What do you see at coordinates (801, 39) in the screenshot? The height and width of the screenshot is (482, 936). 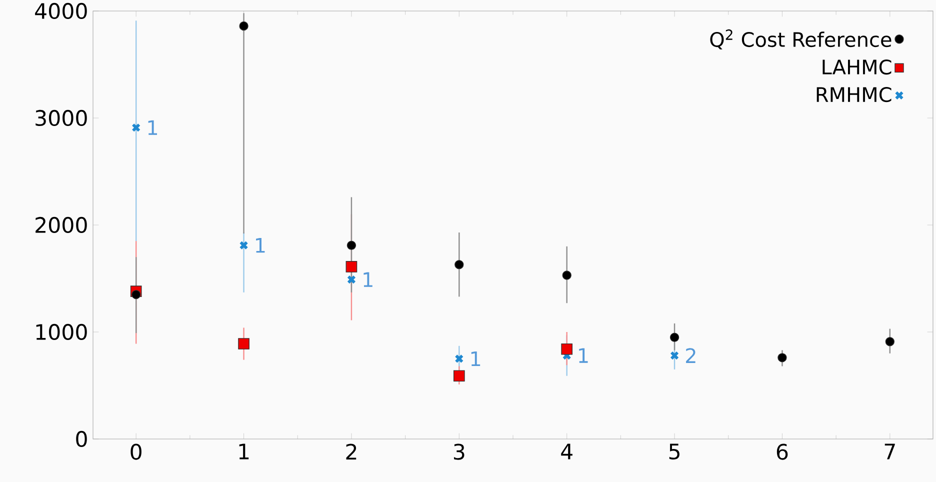 I see `legend-label: Q$^{2}$ Cost Reference` at bounding box center [801, 39].